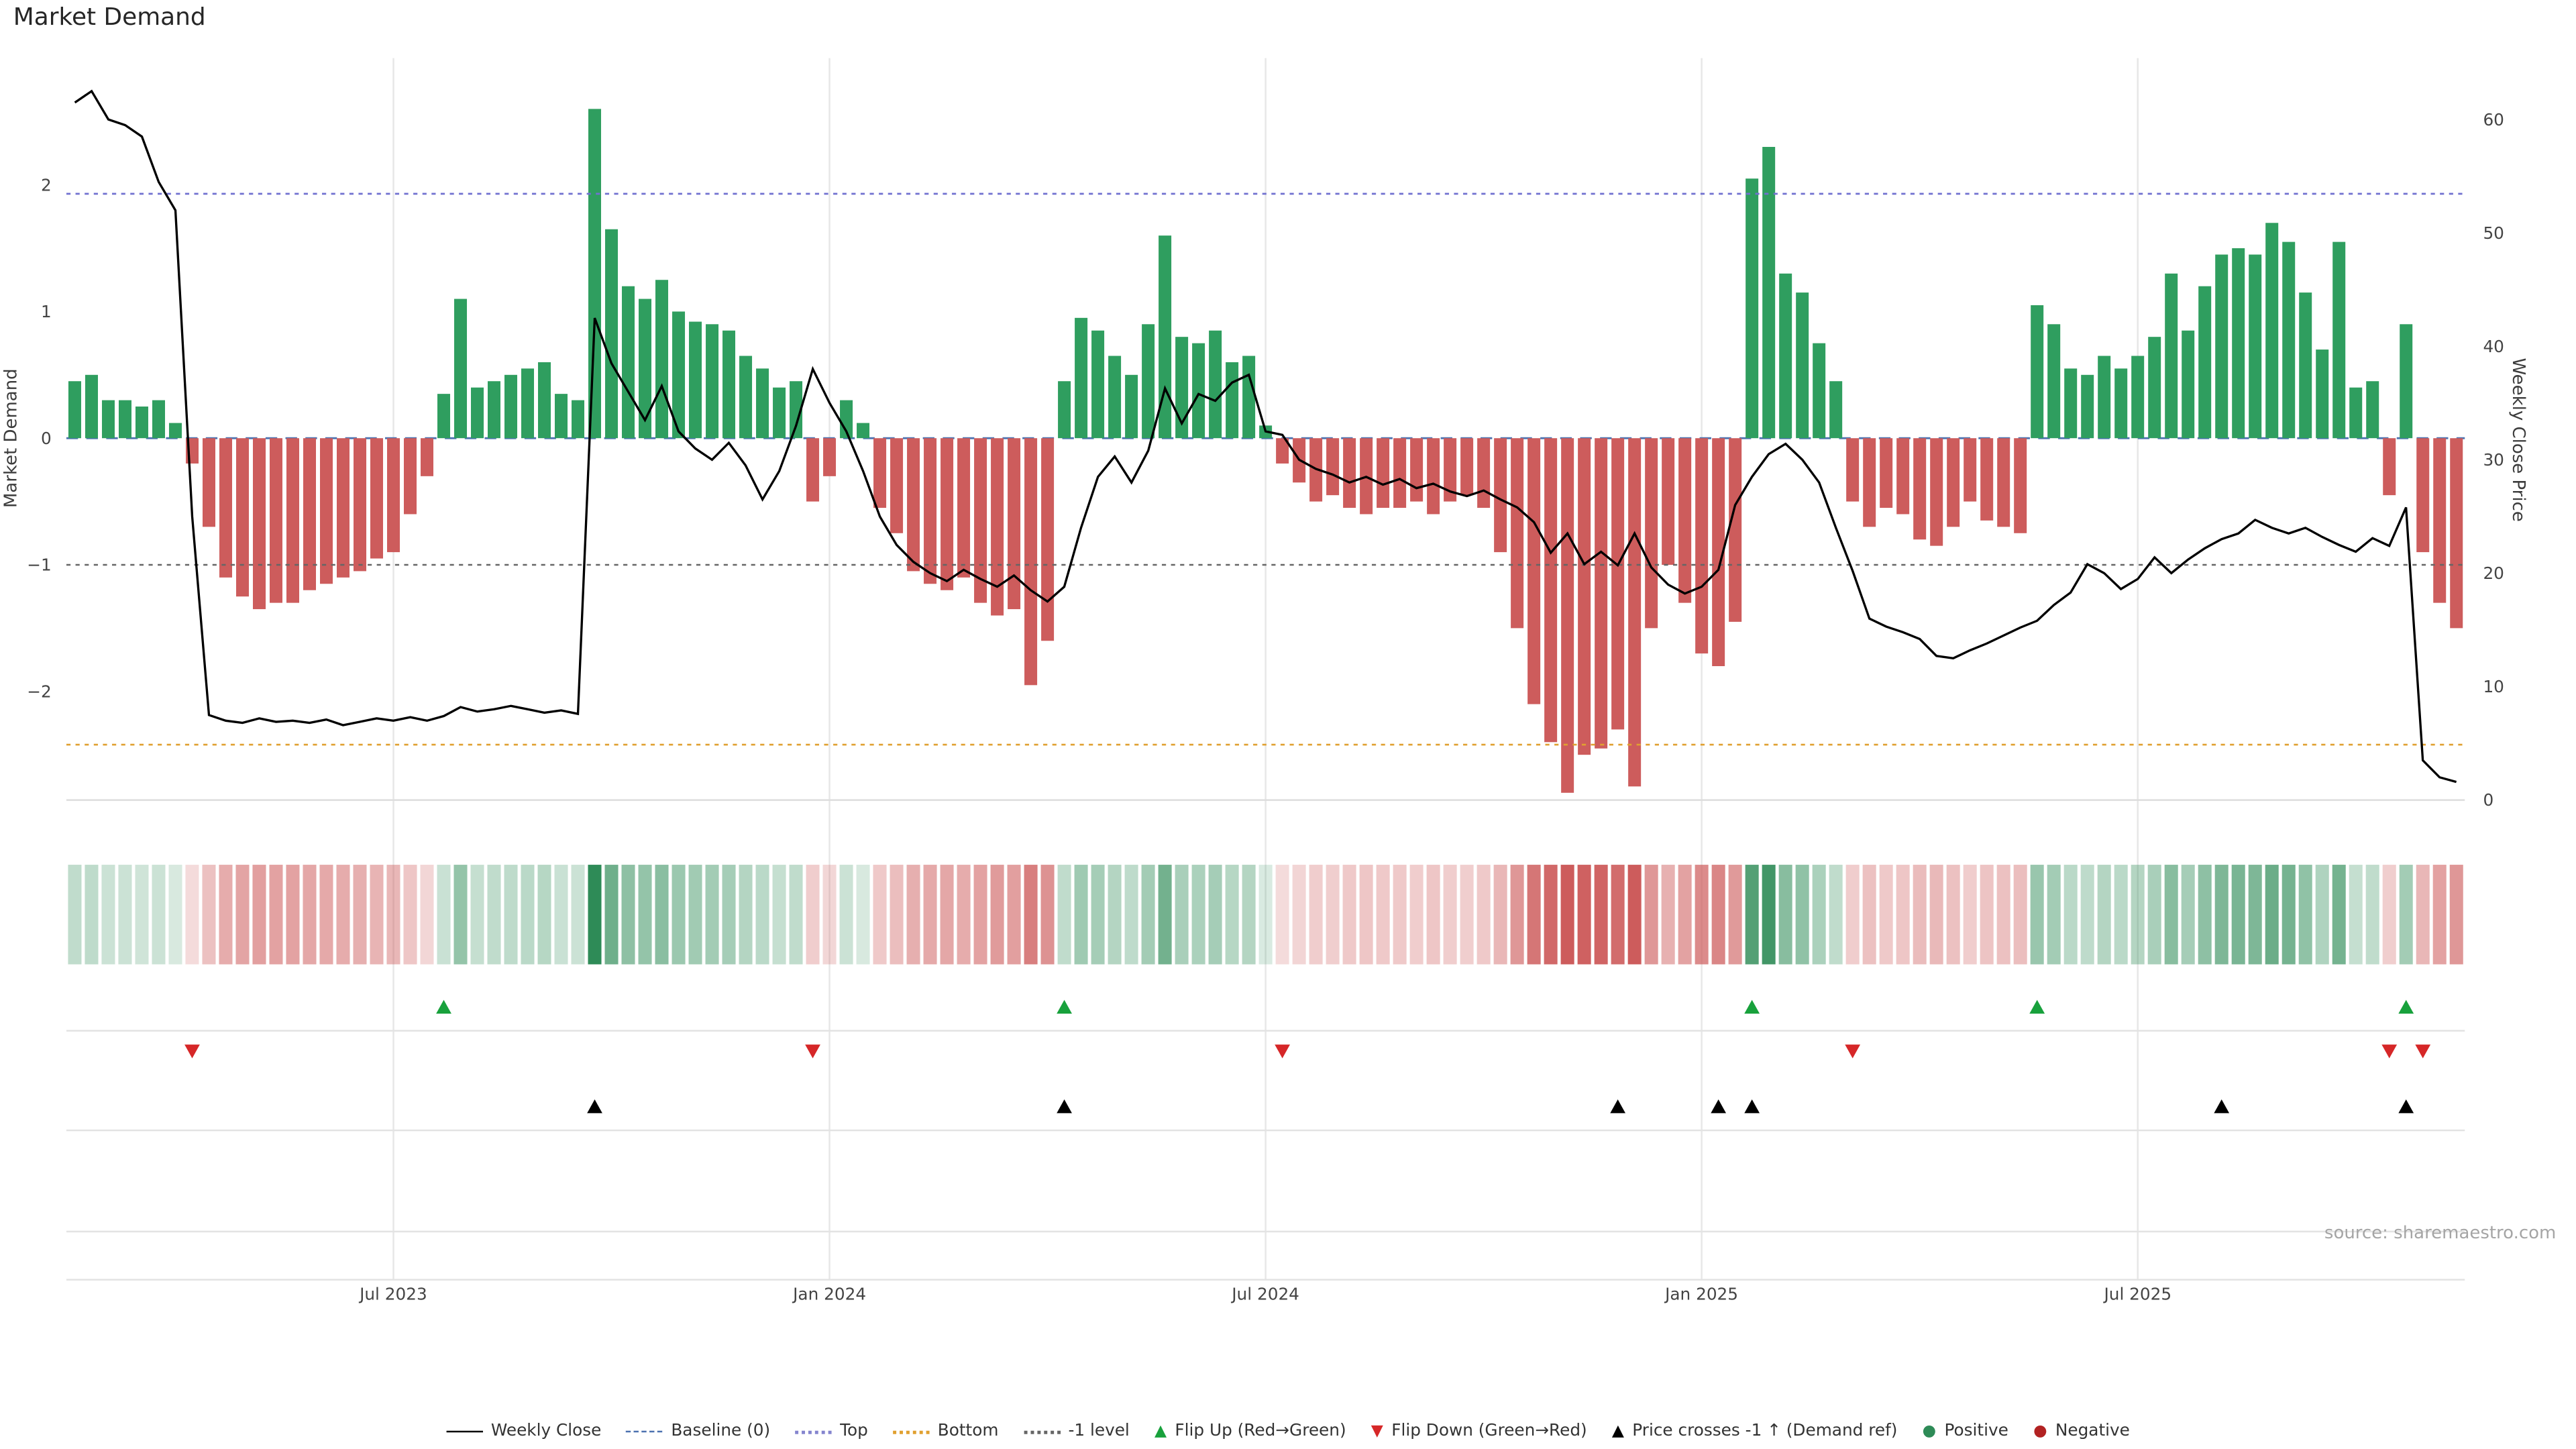  Describe the element at coordinates (1264, 1293) in the screenshot. I see `x-axis-tick: Jul 2024` at that location.